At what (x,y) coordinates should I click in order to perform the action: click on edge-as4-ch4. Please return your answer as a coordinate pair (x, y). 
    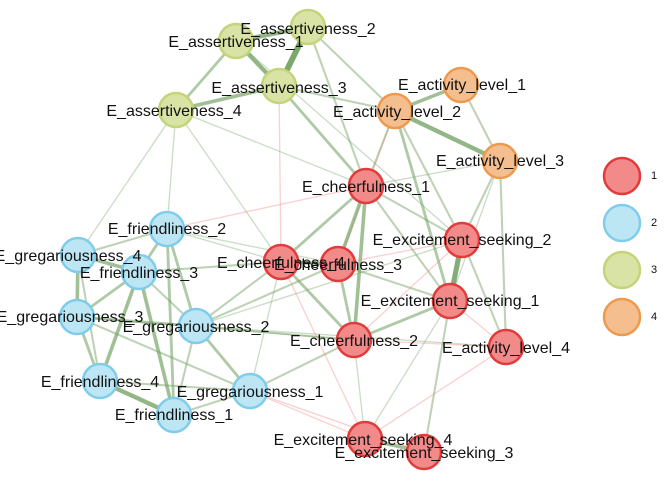
    Looking at the image, I should click on (228, 186).